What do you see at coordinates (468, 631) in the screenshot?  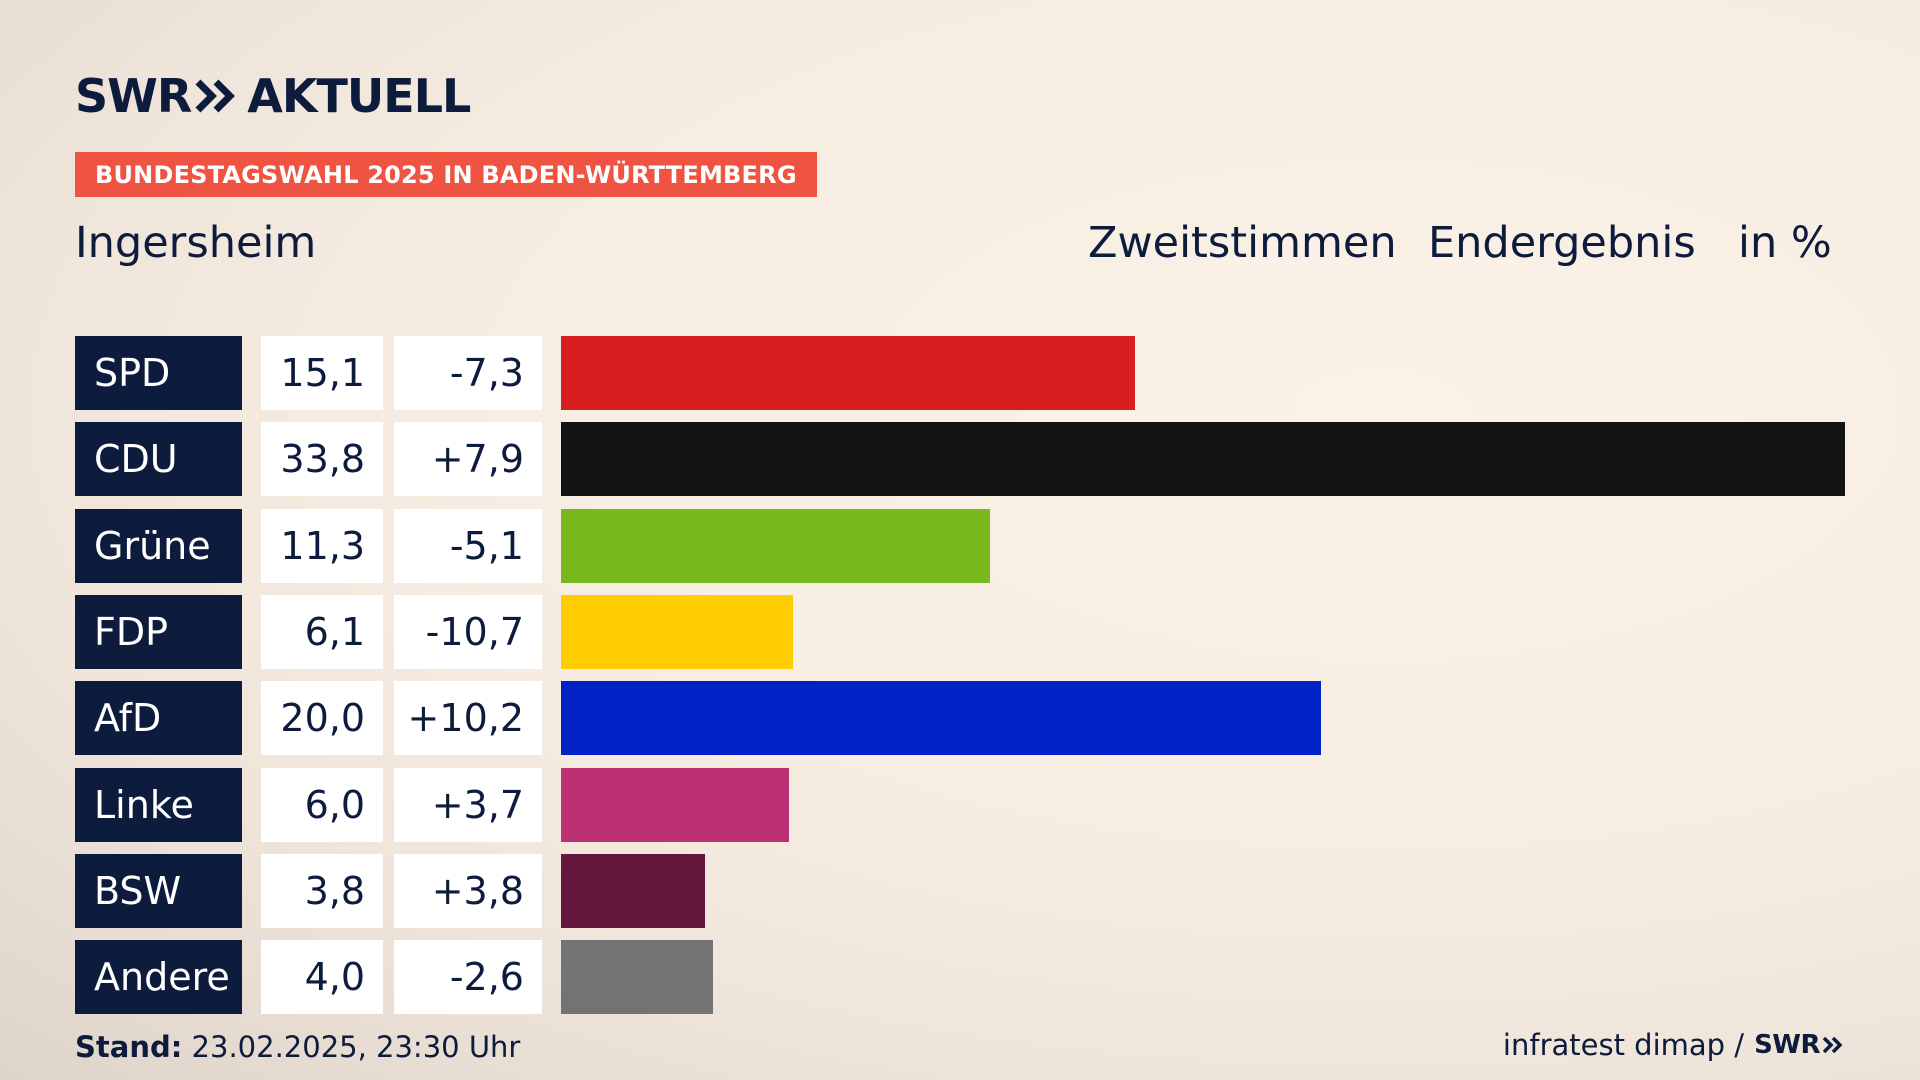 I see `party-diff: -10,7` at bounding box center [468, 631].